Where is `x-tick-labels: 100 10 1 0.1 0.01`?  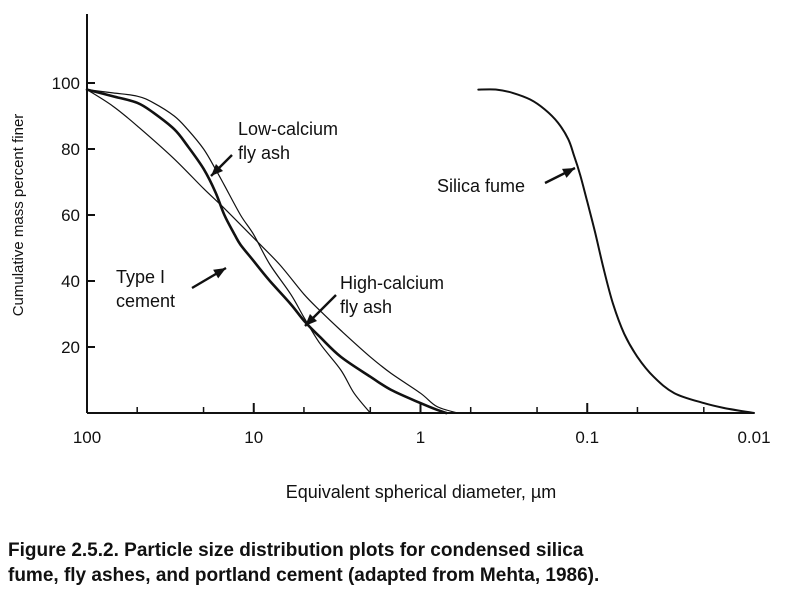 x-tick-labels: 100 10 1 0.1 0.01 is located at coordinates (422, 437).